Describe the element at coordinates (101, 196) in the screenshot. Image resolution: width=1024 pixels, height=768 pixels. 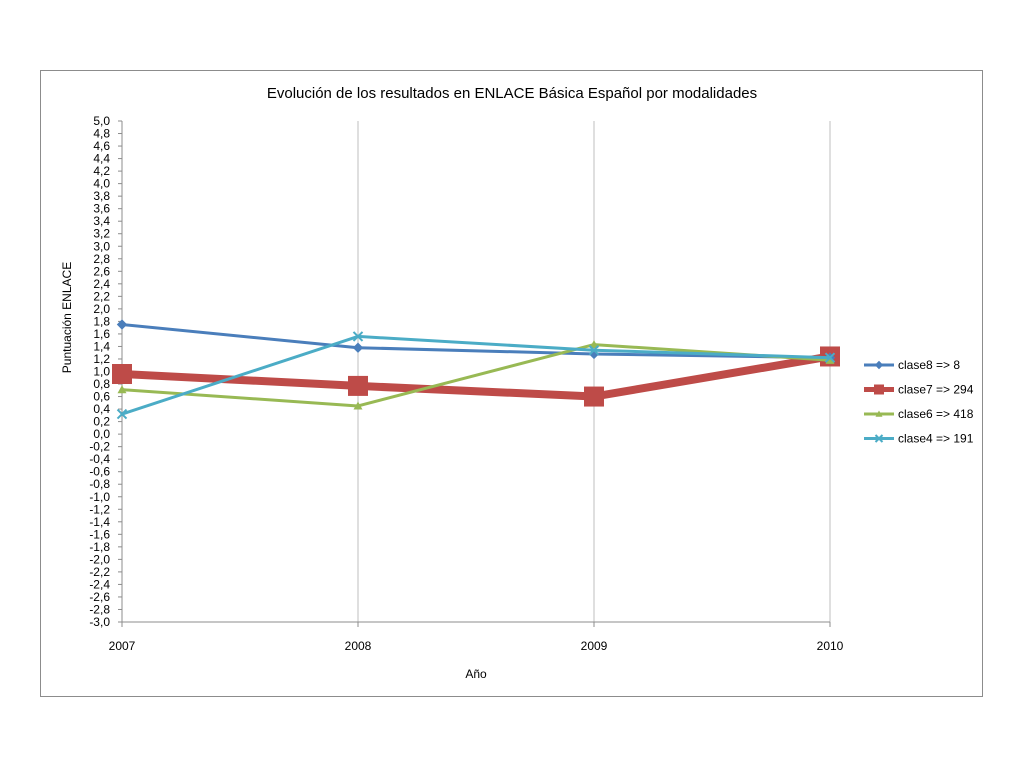
I see `y-tick-label: 3,8` at that location.